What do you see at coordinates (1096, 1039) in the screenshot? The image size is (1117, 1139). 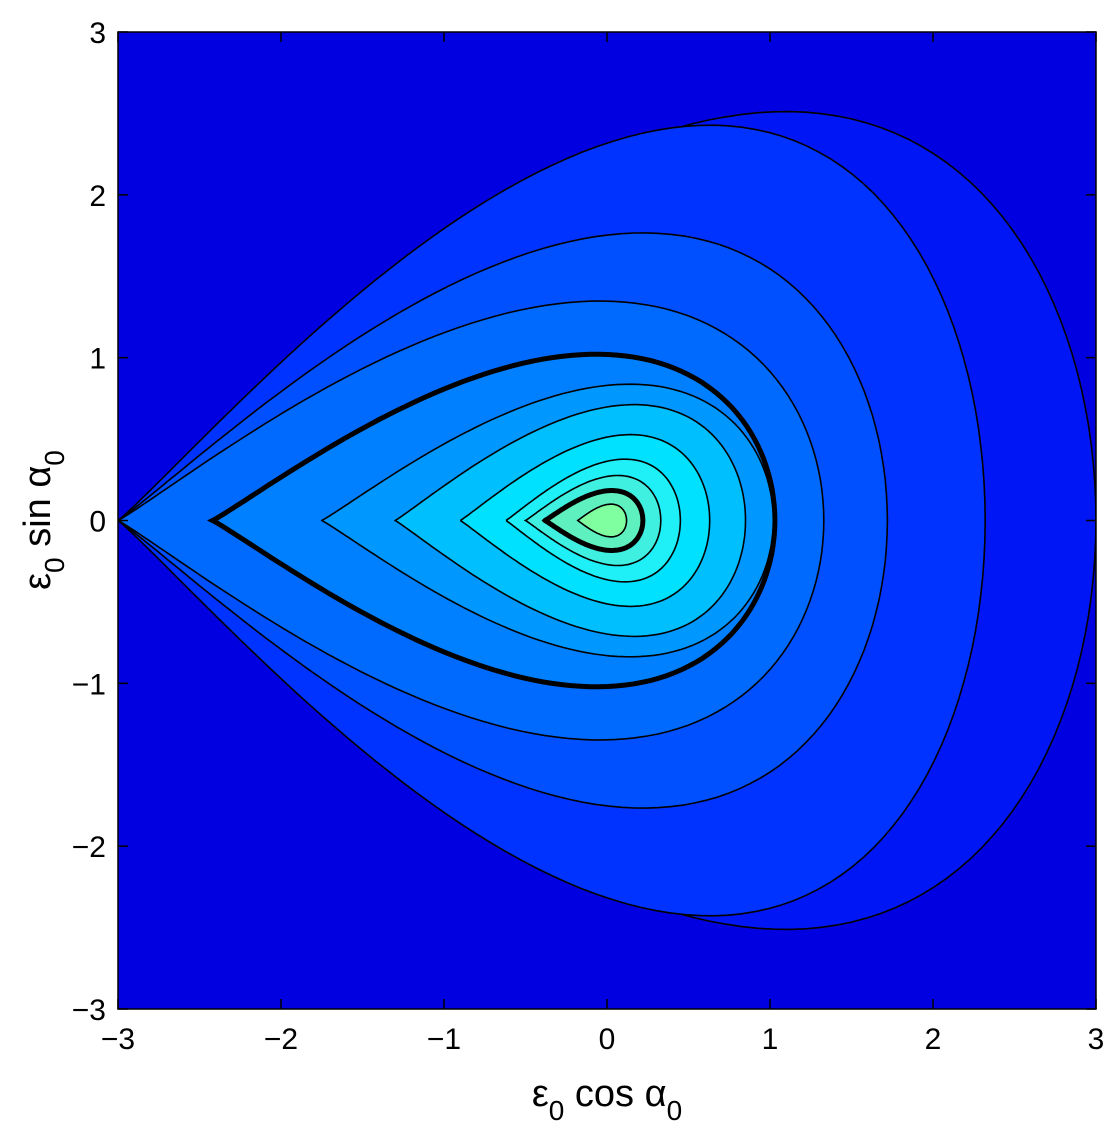 I see `x-tick-label: 3` at bounding box center [1096, 1039].